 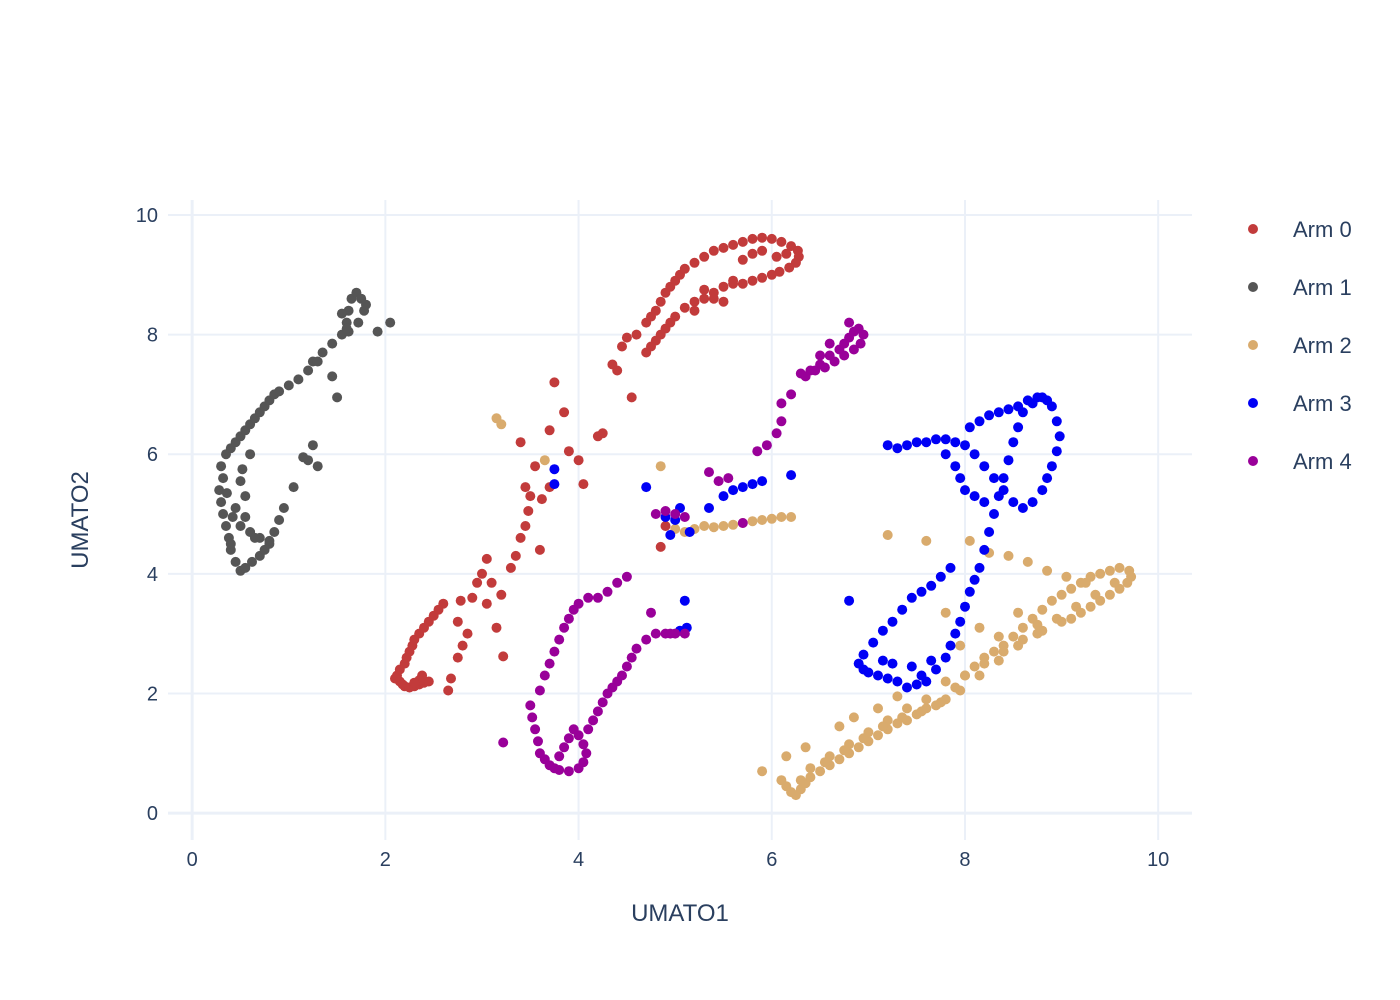 I want to click on legend: Arm 0 Arm 1 Arm 2 Arm 3 Arm 4, so click(x=1300, y=345).